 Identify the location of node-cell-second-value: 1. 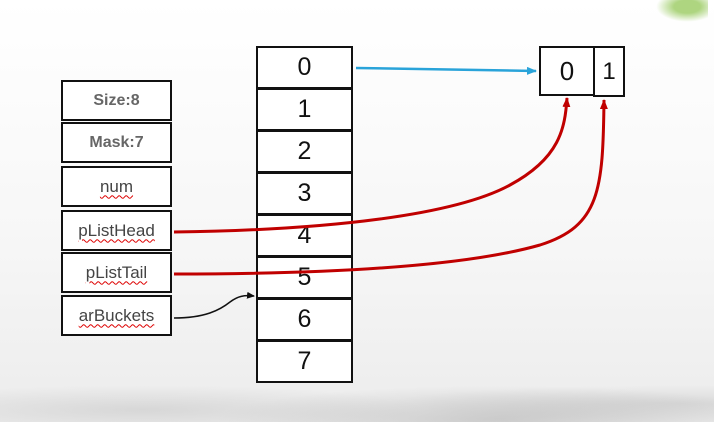
(609, 71).